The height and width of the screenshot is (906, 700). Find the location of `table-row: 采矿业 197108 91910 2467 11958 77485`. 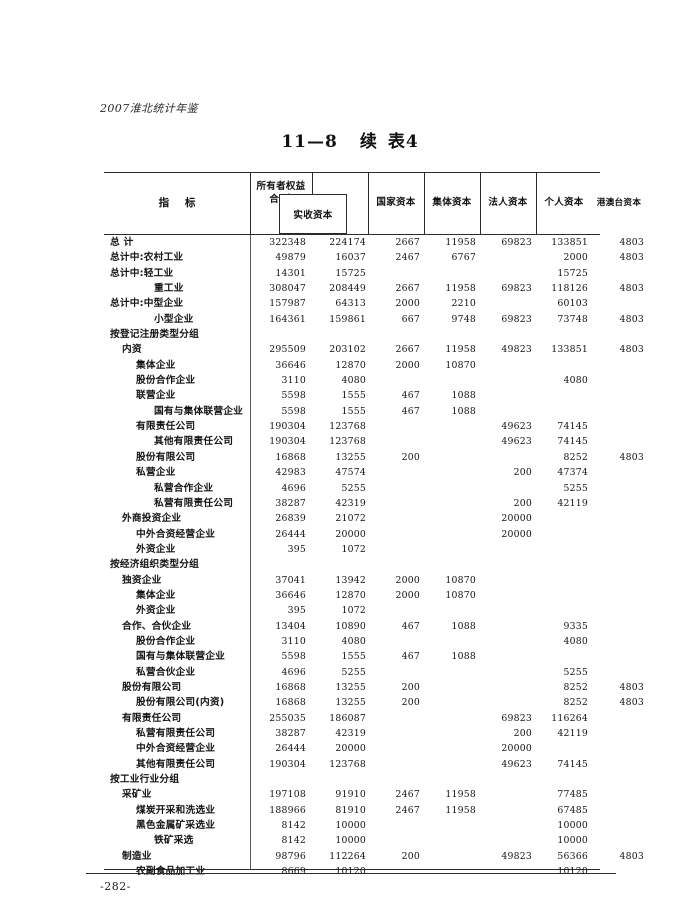

table-row: 采矿业 197108 91910 2467 11958 77485 is located at coordinates (352, 794).